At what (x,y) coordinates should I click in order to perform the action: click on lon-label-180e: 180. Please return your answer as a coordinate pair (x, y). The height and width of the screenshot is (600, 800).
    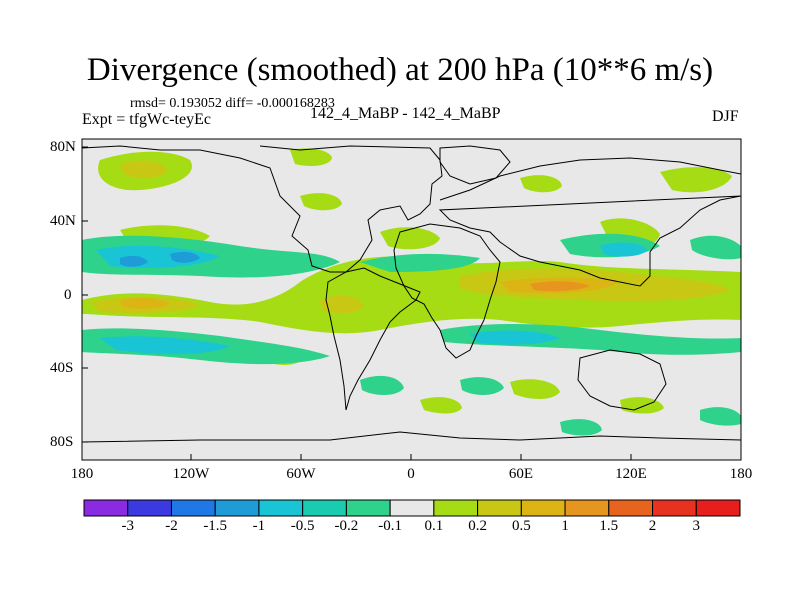
    Looking at the image, I should click on (741, 474).